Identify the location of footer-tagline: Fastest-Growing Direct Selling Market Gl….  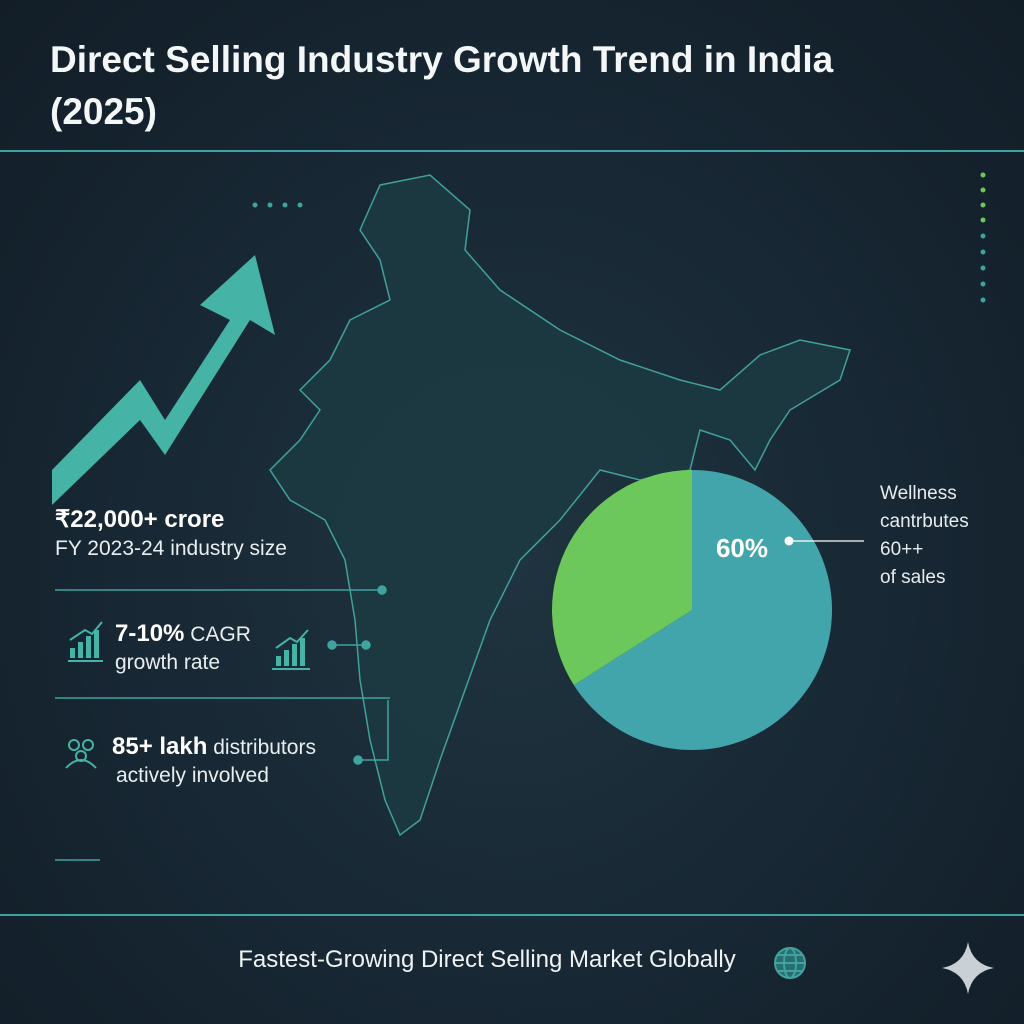
(512, 960).